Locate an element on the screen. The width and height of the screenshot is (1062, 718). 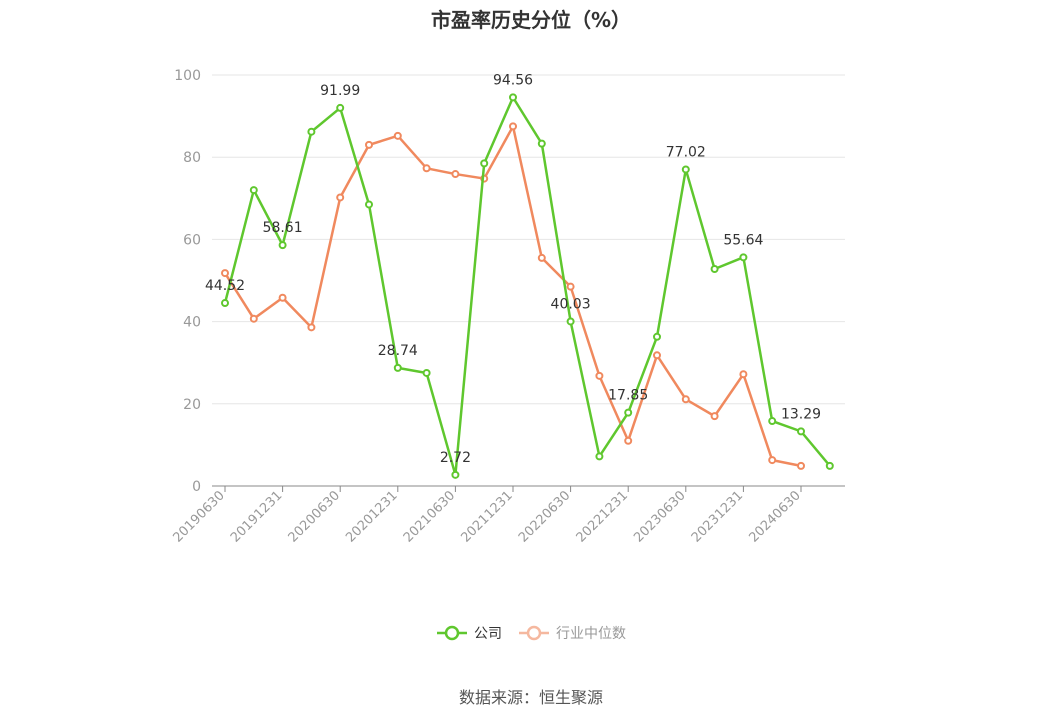
legend-label: 行业中位数 is located at coordinates (591, 634).